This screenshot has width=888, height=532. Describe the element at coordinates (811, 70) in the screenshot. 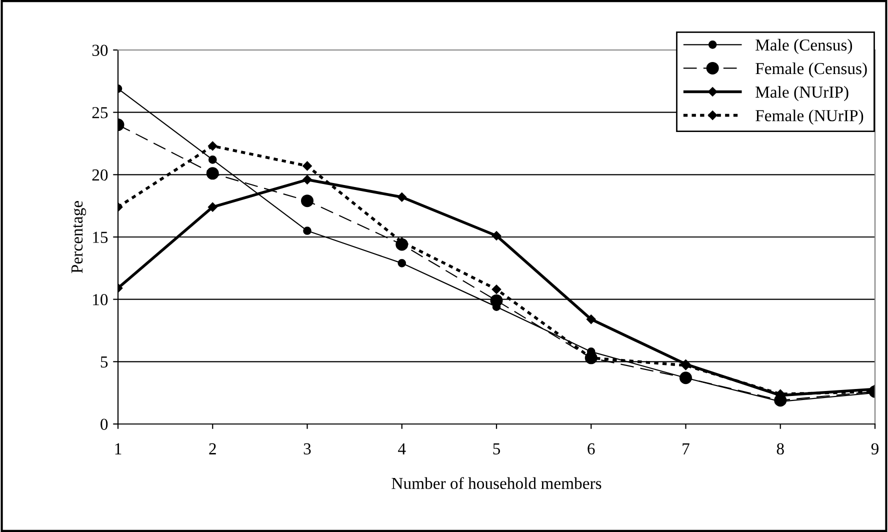

I see `legend-label: Female (Census)` at that location.